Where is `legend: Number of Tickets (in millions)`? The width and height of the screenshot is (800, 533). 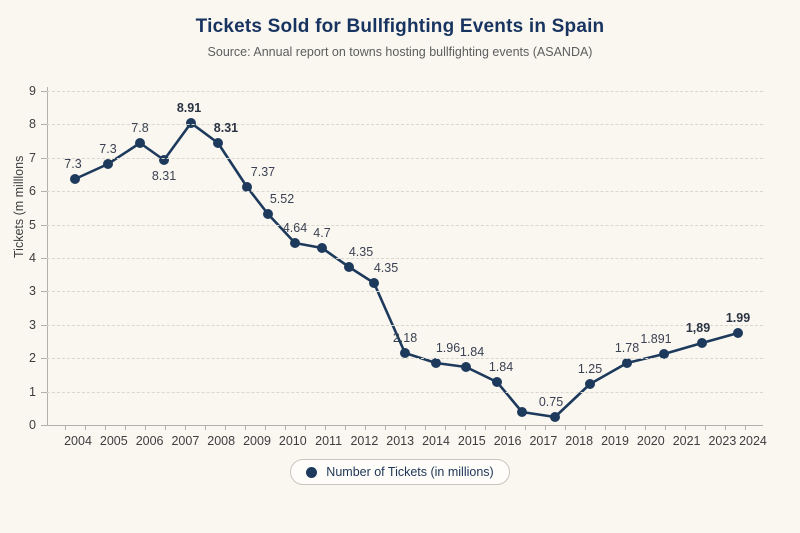
legend: Number of Tickets (in millions) is located at coordinates (400, 472).